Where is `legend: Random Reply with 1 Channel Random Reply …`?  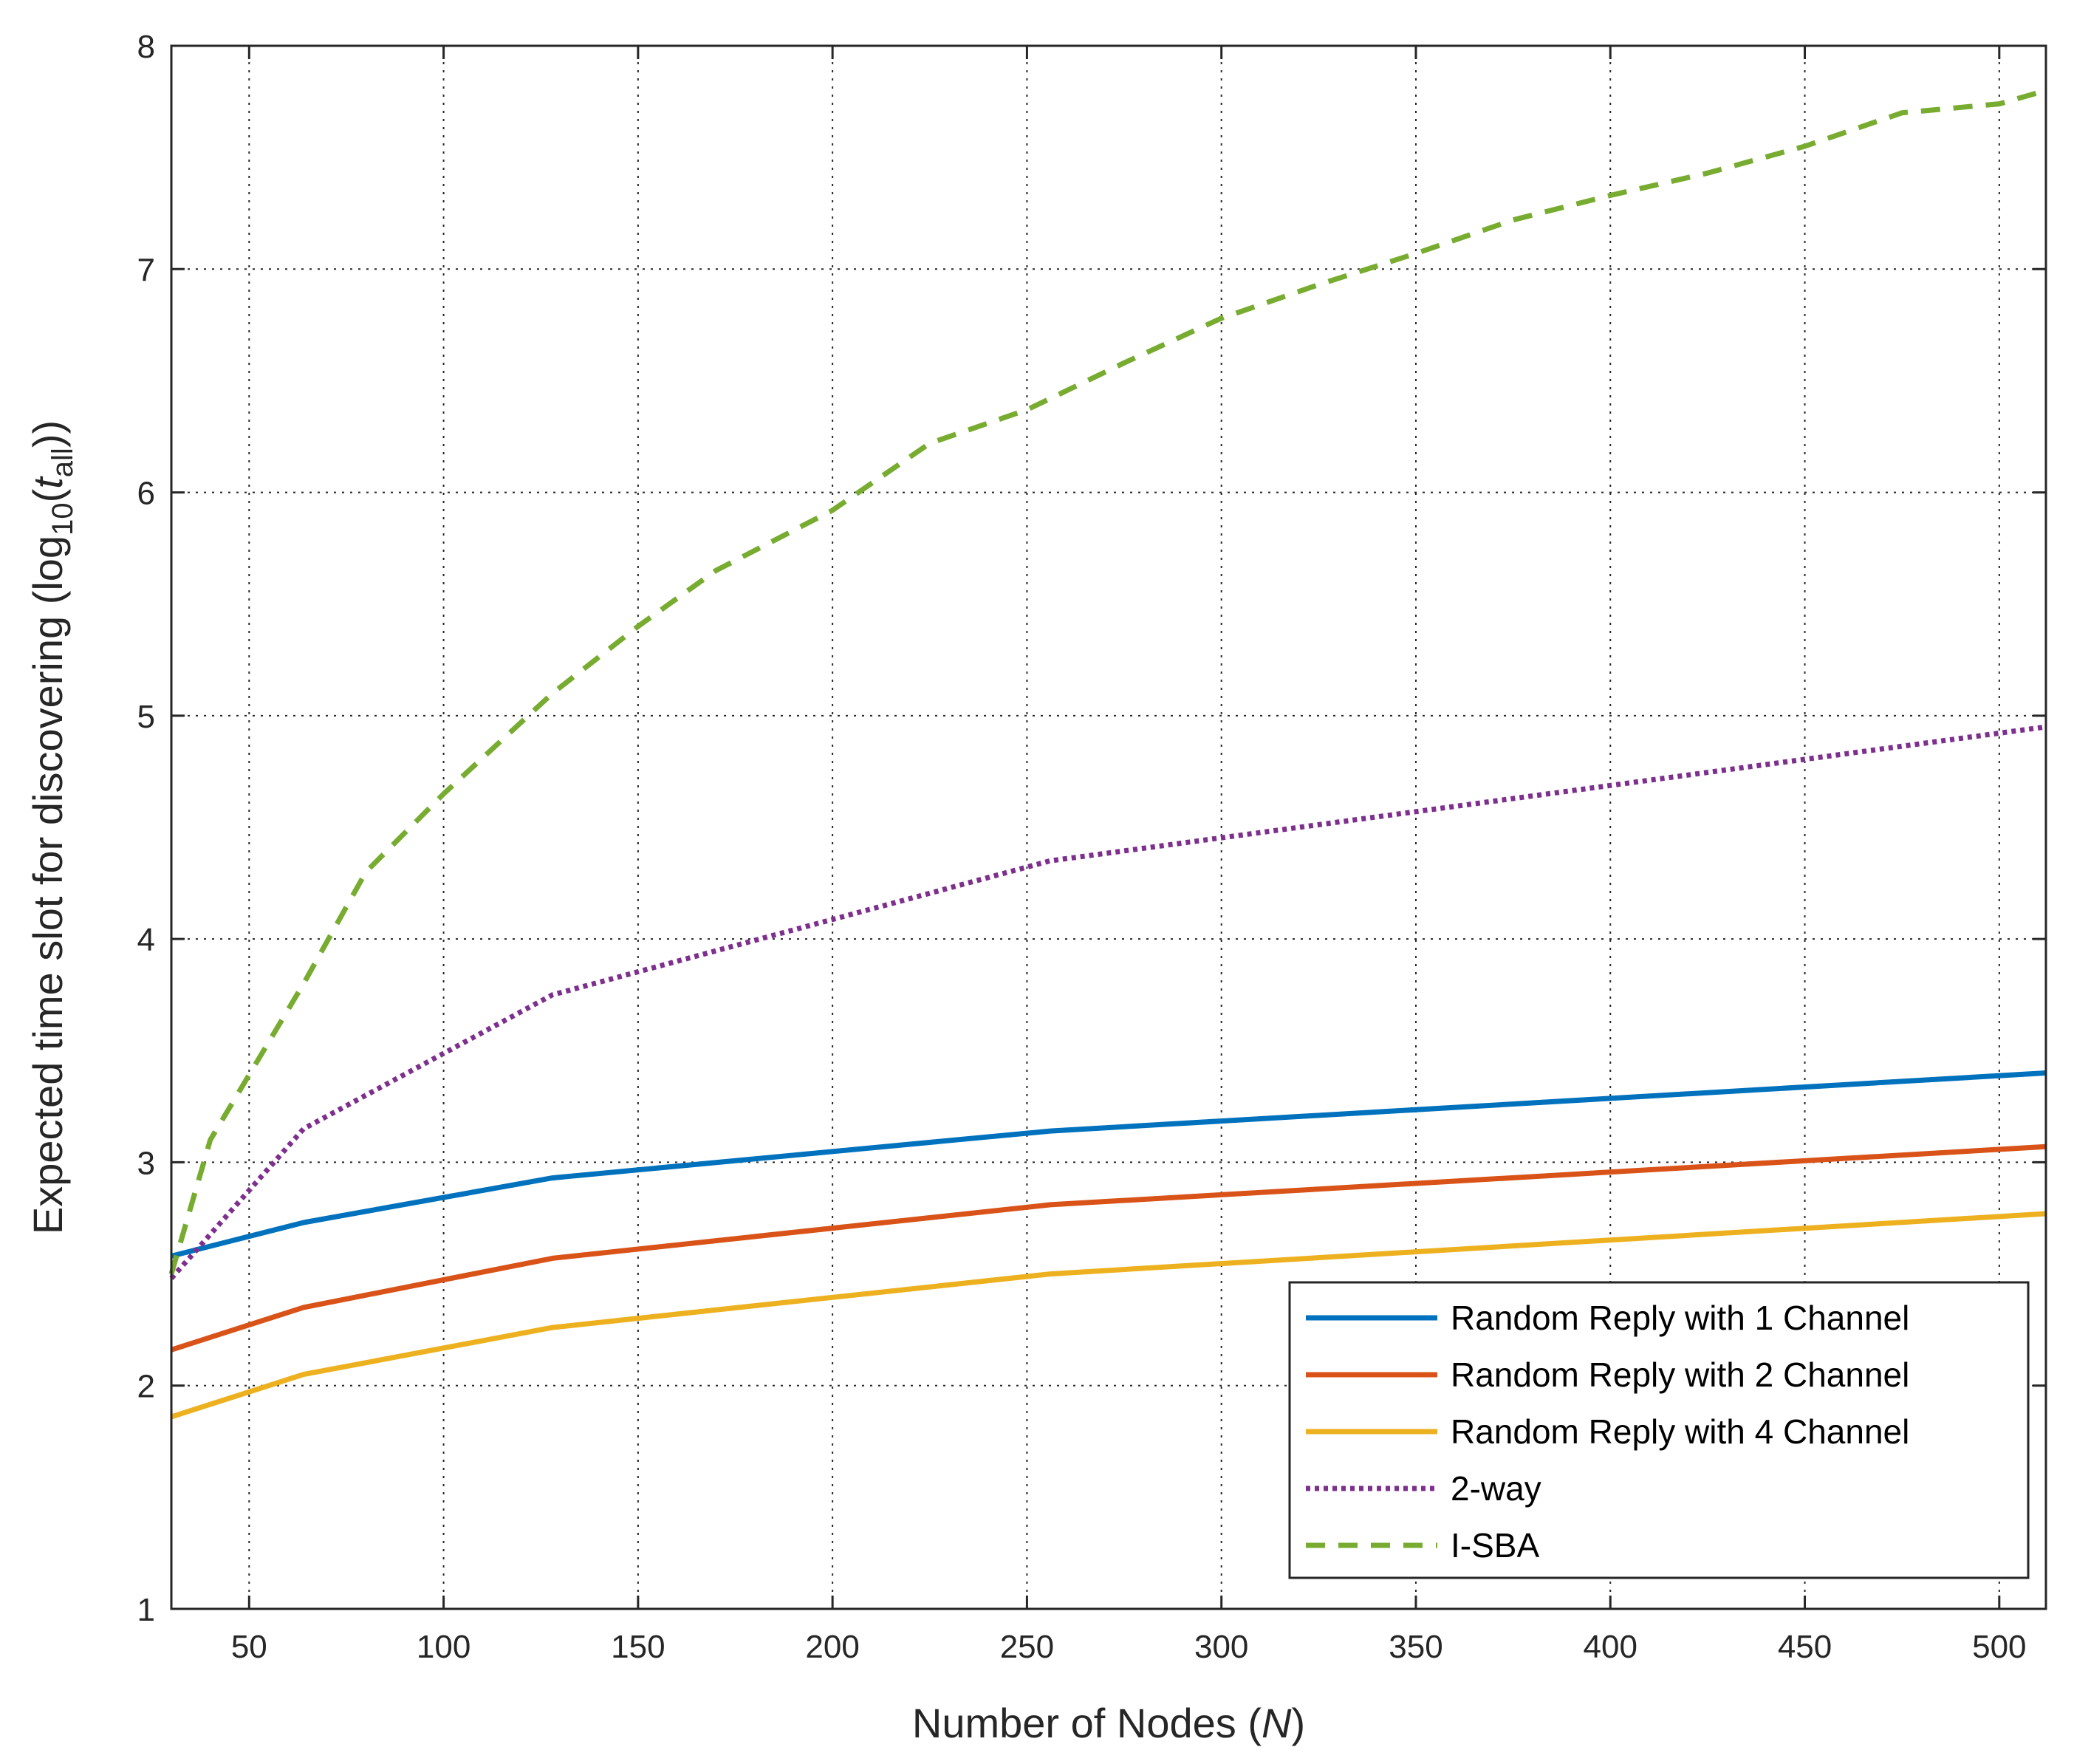
legend: Random Reply with 1 Channel Random Reply … is located at coordinates (1659, 1430).